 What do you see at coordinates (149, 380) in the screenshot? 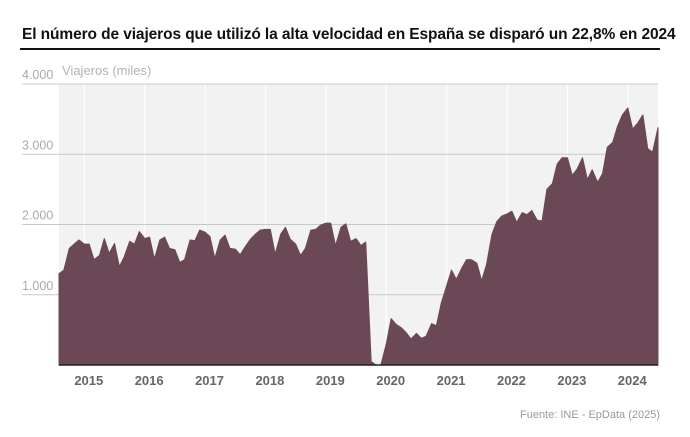
I see `x-tick-label: 2016` at bounding box center [149, 380].